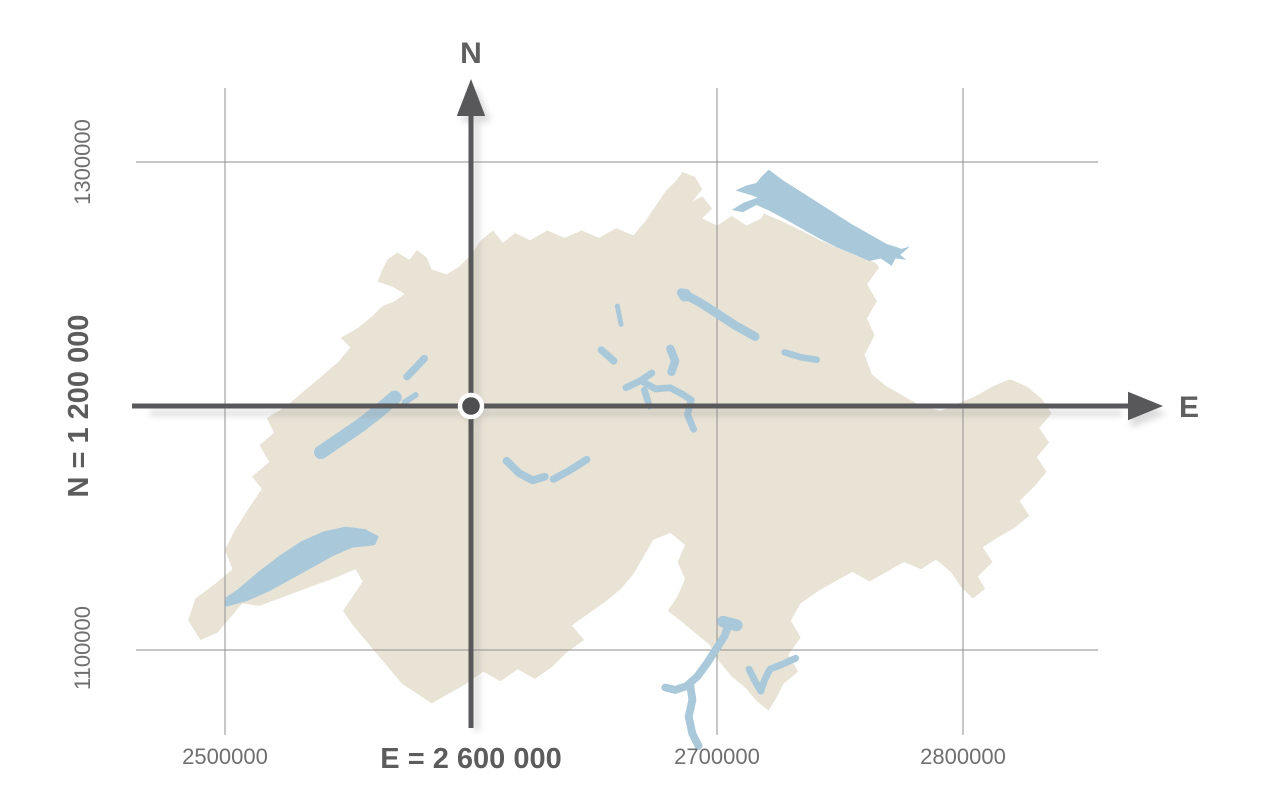 The width and height of the screenshot is (1280, 801). What do you see at coordinates (570, 469) in the screenshot?
I see `lake-brienz` at bounding box center [570, 469].